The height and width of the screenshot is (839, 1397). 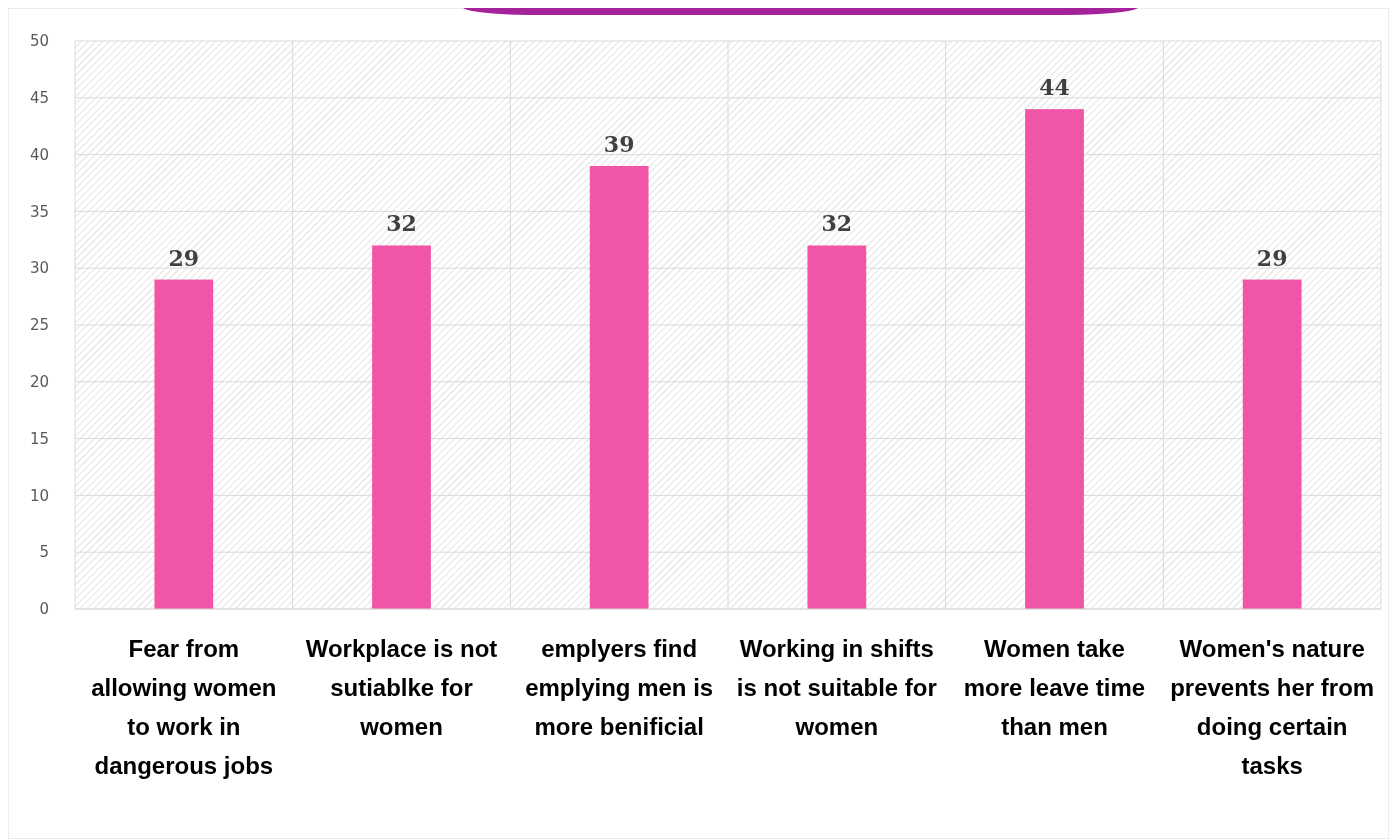 What do you see at coordinates (39, 268) in the screenshot?
I see `y-tick-label: 30` at bounding box center [39, 268].